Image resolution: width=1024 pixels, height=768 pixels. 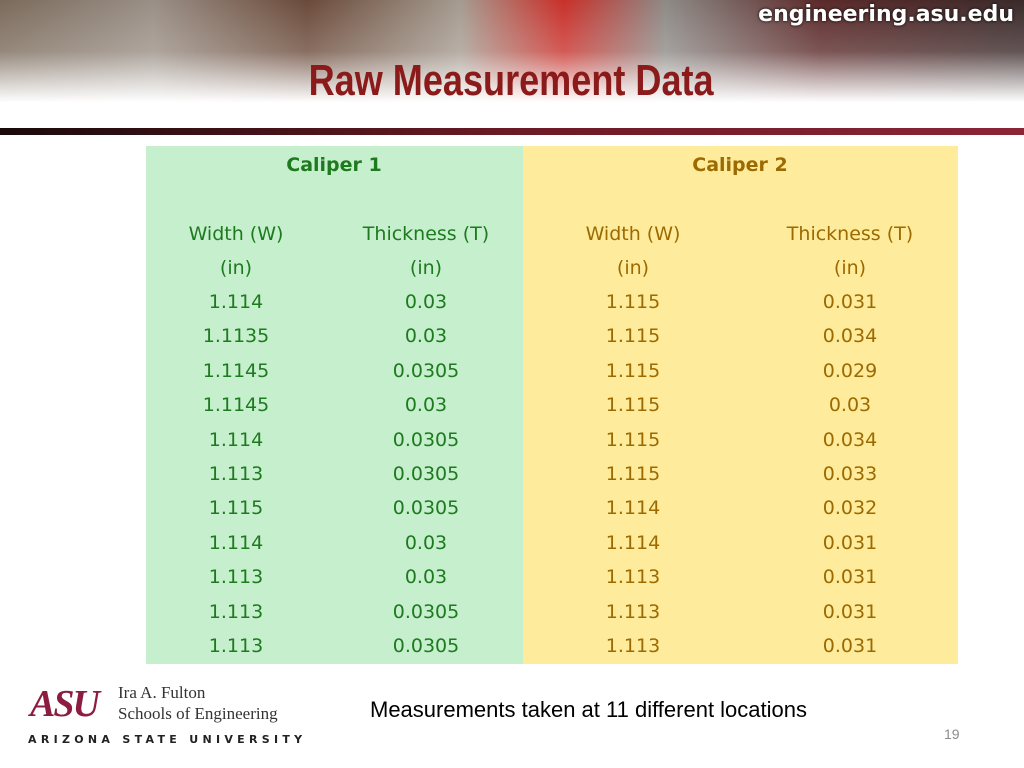 I want to click on logo-text: Ira A. Fulton, so click(x=162, y=692).